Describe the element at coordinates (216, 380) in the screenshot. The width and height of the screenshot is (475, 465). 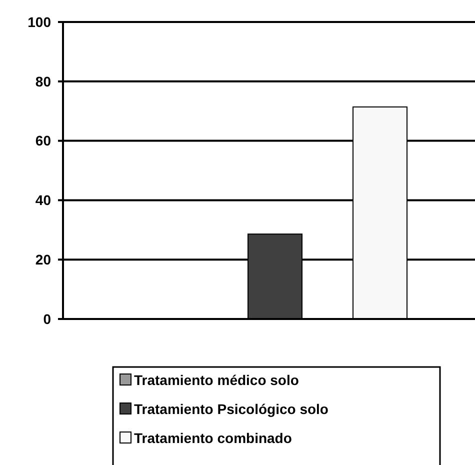
I see `legend-label: Tratamiento médico solo` at that location.